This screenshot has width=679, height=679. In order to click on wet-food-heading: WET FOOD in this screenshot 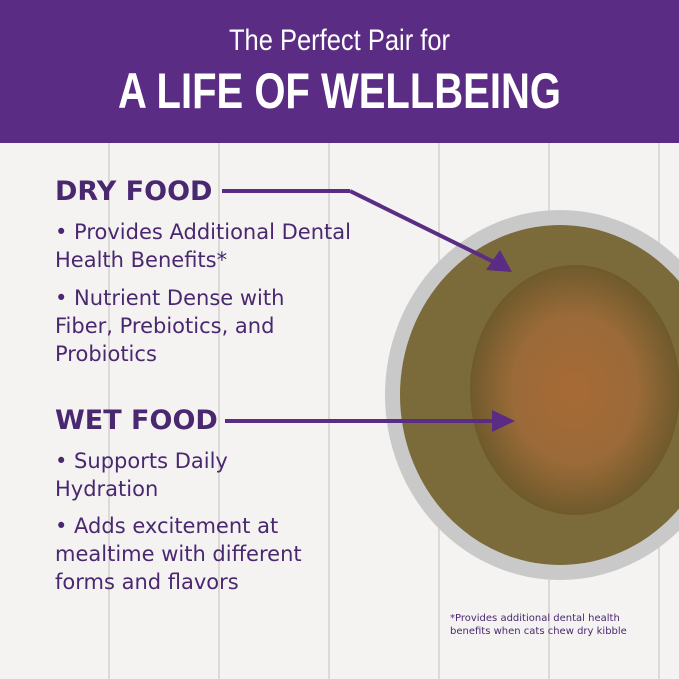, I will do `click(136, 420)`.